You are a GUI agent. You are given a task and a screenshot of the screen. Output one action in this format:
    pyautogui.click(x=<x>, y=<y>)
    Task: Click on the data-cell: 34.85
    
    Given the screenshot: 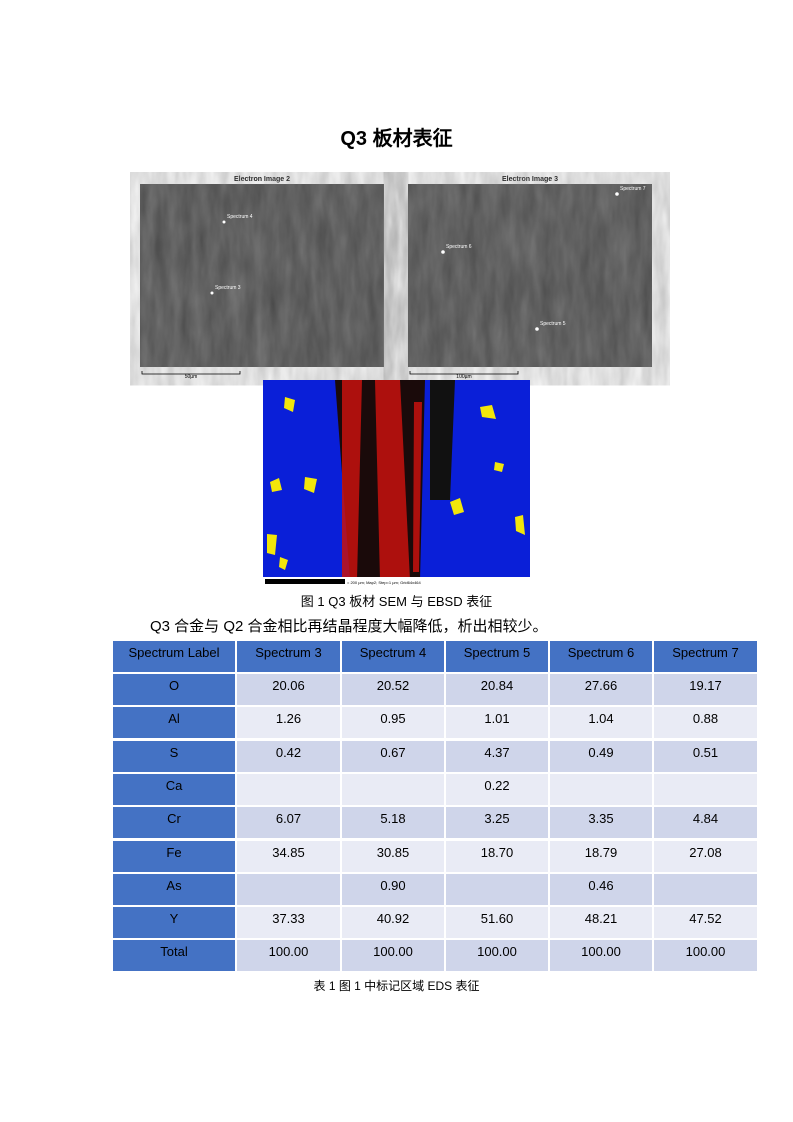 What is the action you would take?
    pyautogui.click(x=288, y=856)
    